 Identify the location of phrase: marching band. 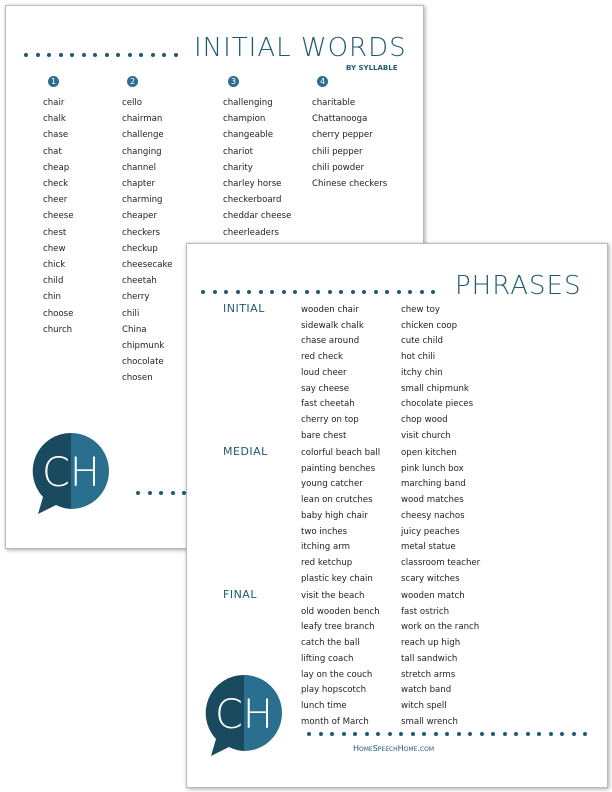
(433, 484).